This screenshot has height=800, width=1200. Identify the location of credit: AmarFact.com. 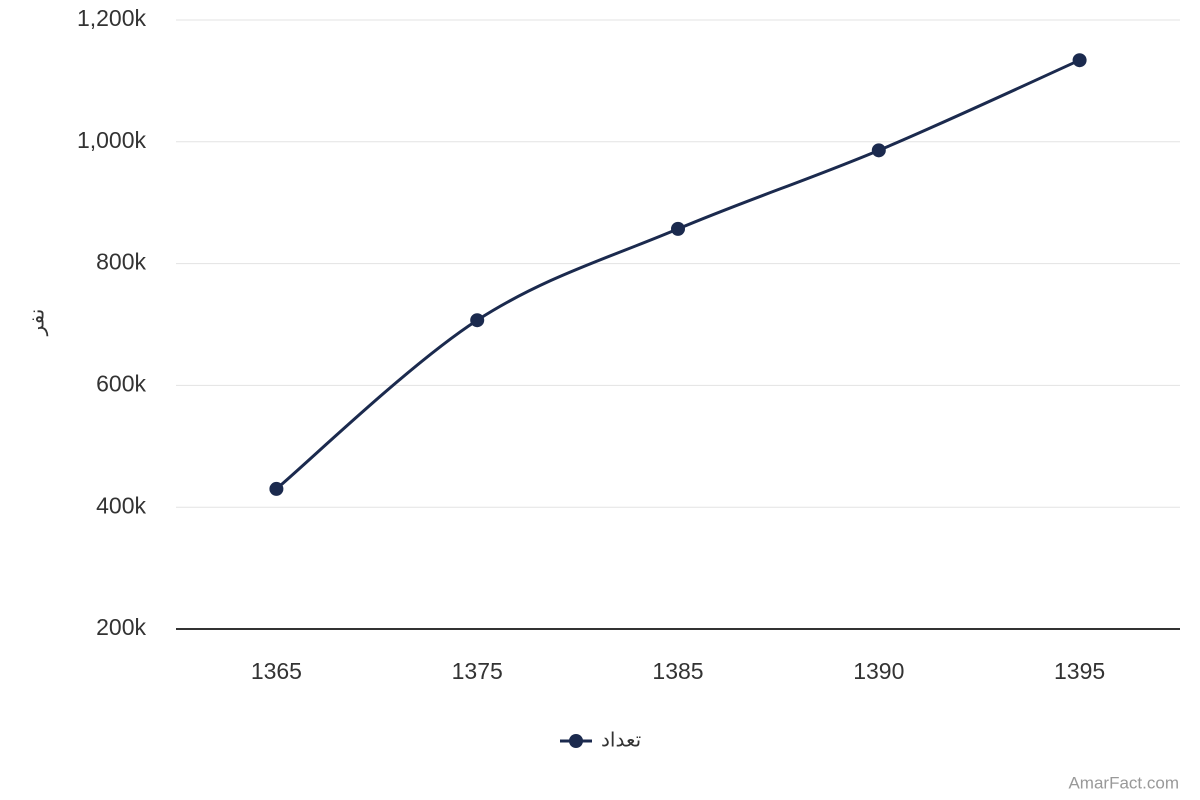
(1123, 782).